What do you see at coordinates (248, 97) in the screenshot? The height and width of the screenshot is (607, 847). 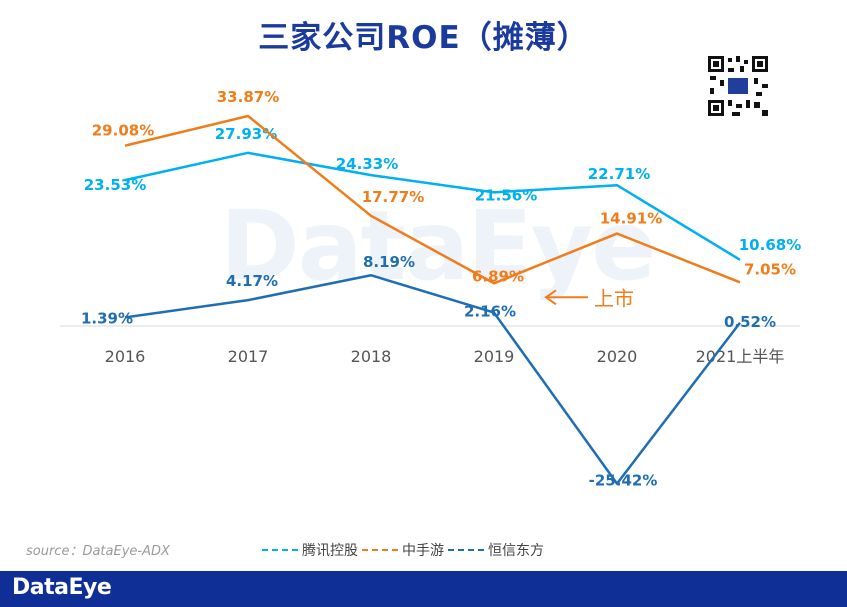 I see `data-label-zsy: 33.87%` at bounding box center [248, 97].